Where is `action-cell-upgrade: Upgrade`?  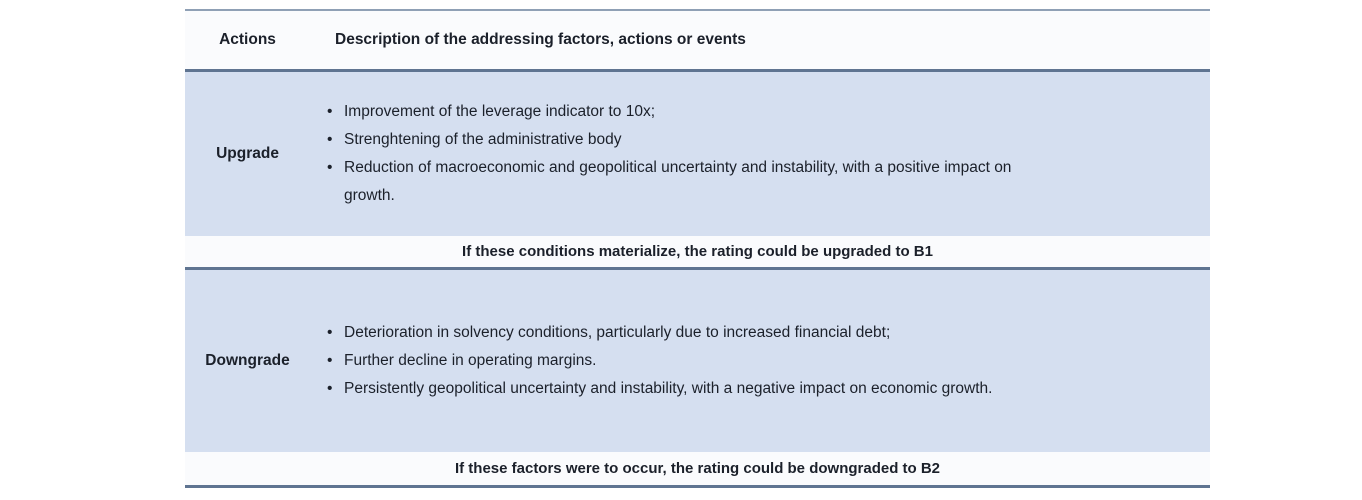
action-cell-upgrade: Upgrade is located at coordinates (247, 153).